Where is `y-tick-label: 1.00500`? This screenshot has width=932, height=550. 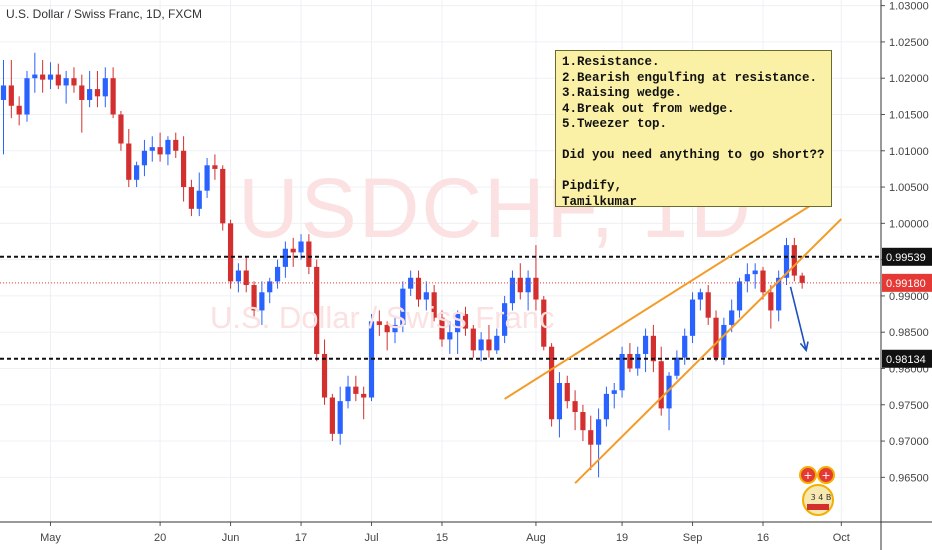
y-tick-label: 1.00500 is located at coordinates (909, 188).